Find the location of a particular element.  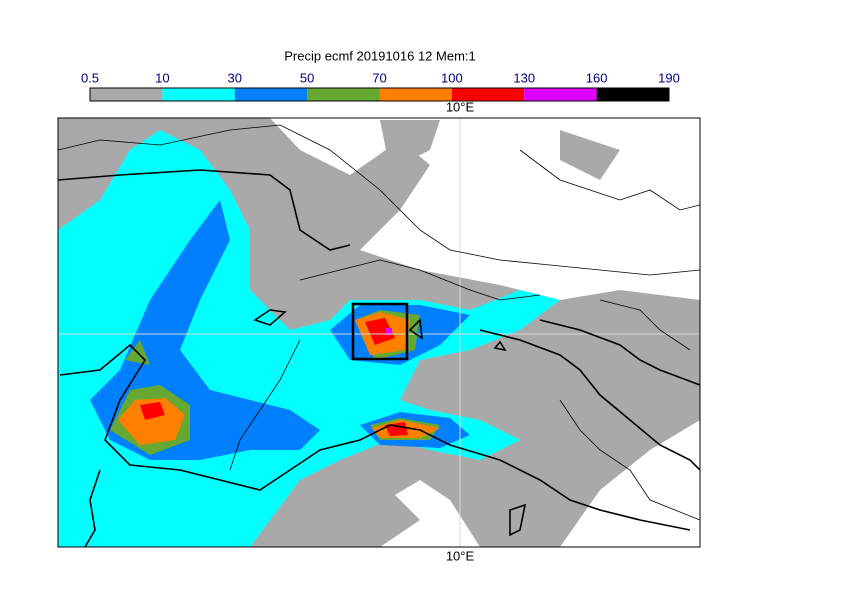

map-title: Precip ecmf 20191016 12 Mem:1 is located at coordinates (380, 55).